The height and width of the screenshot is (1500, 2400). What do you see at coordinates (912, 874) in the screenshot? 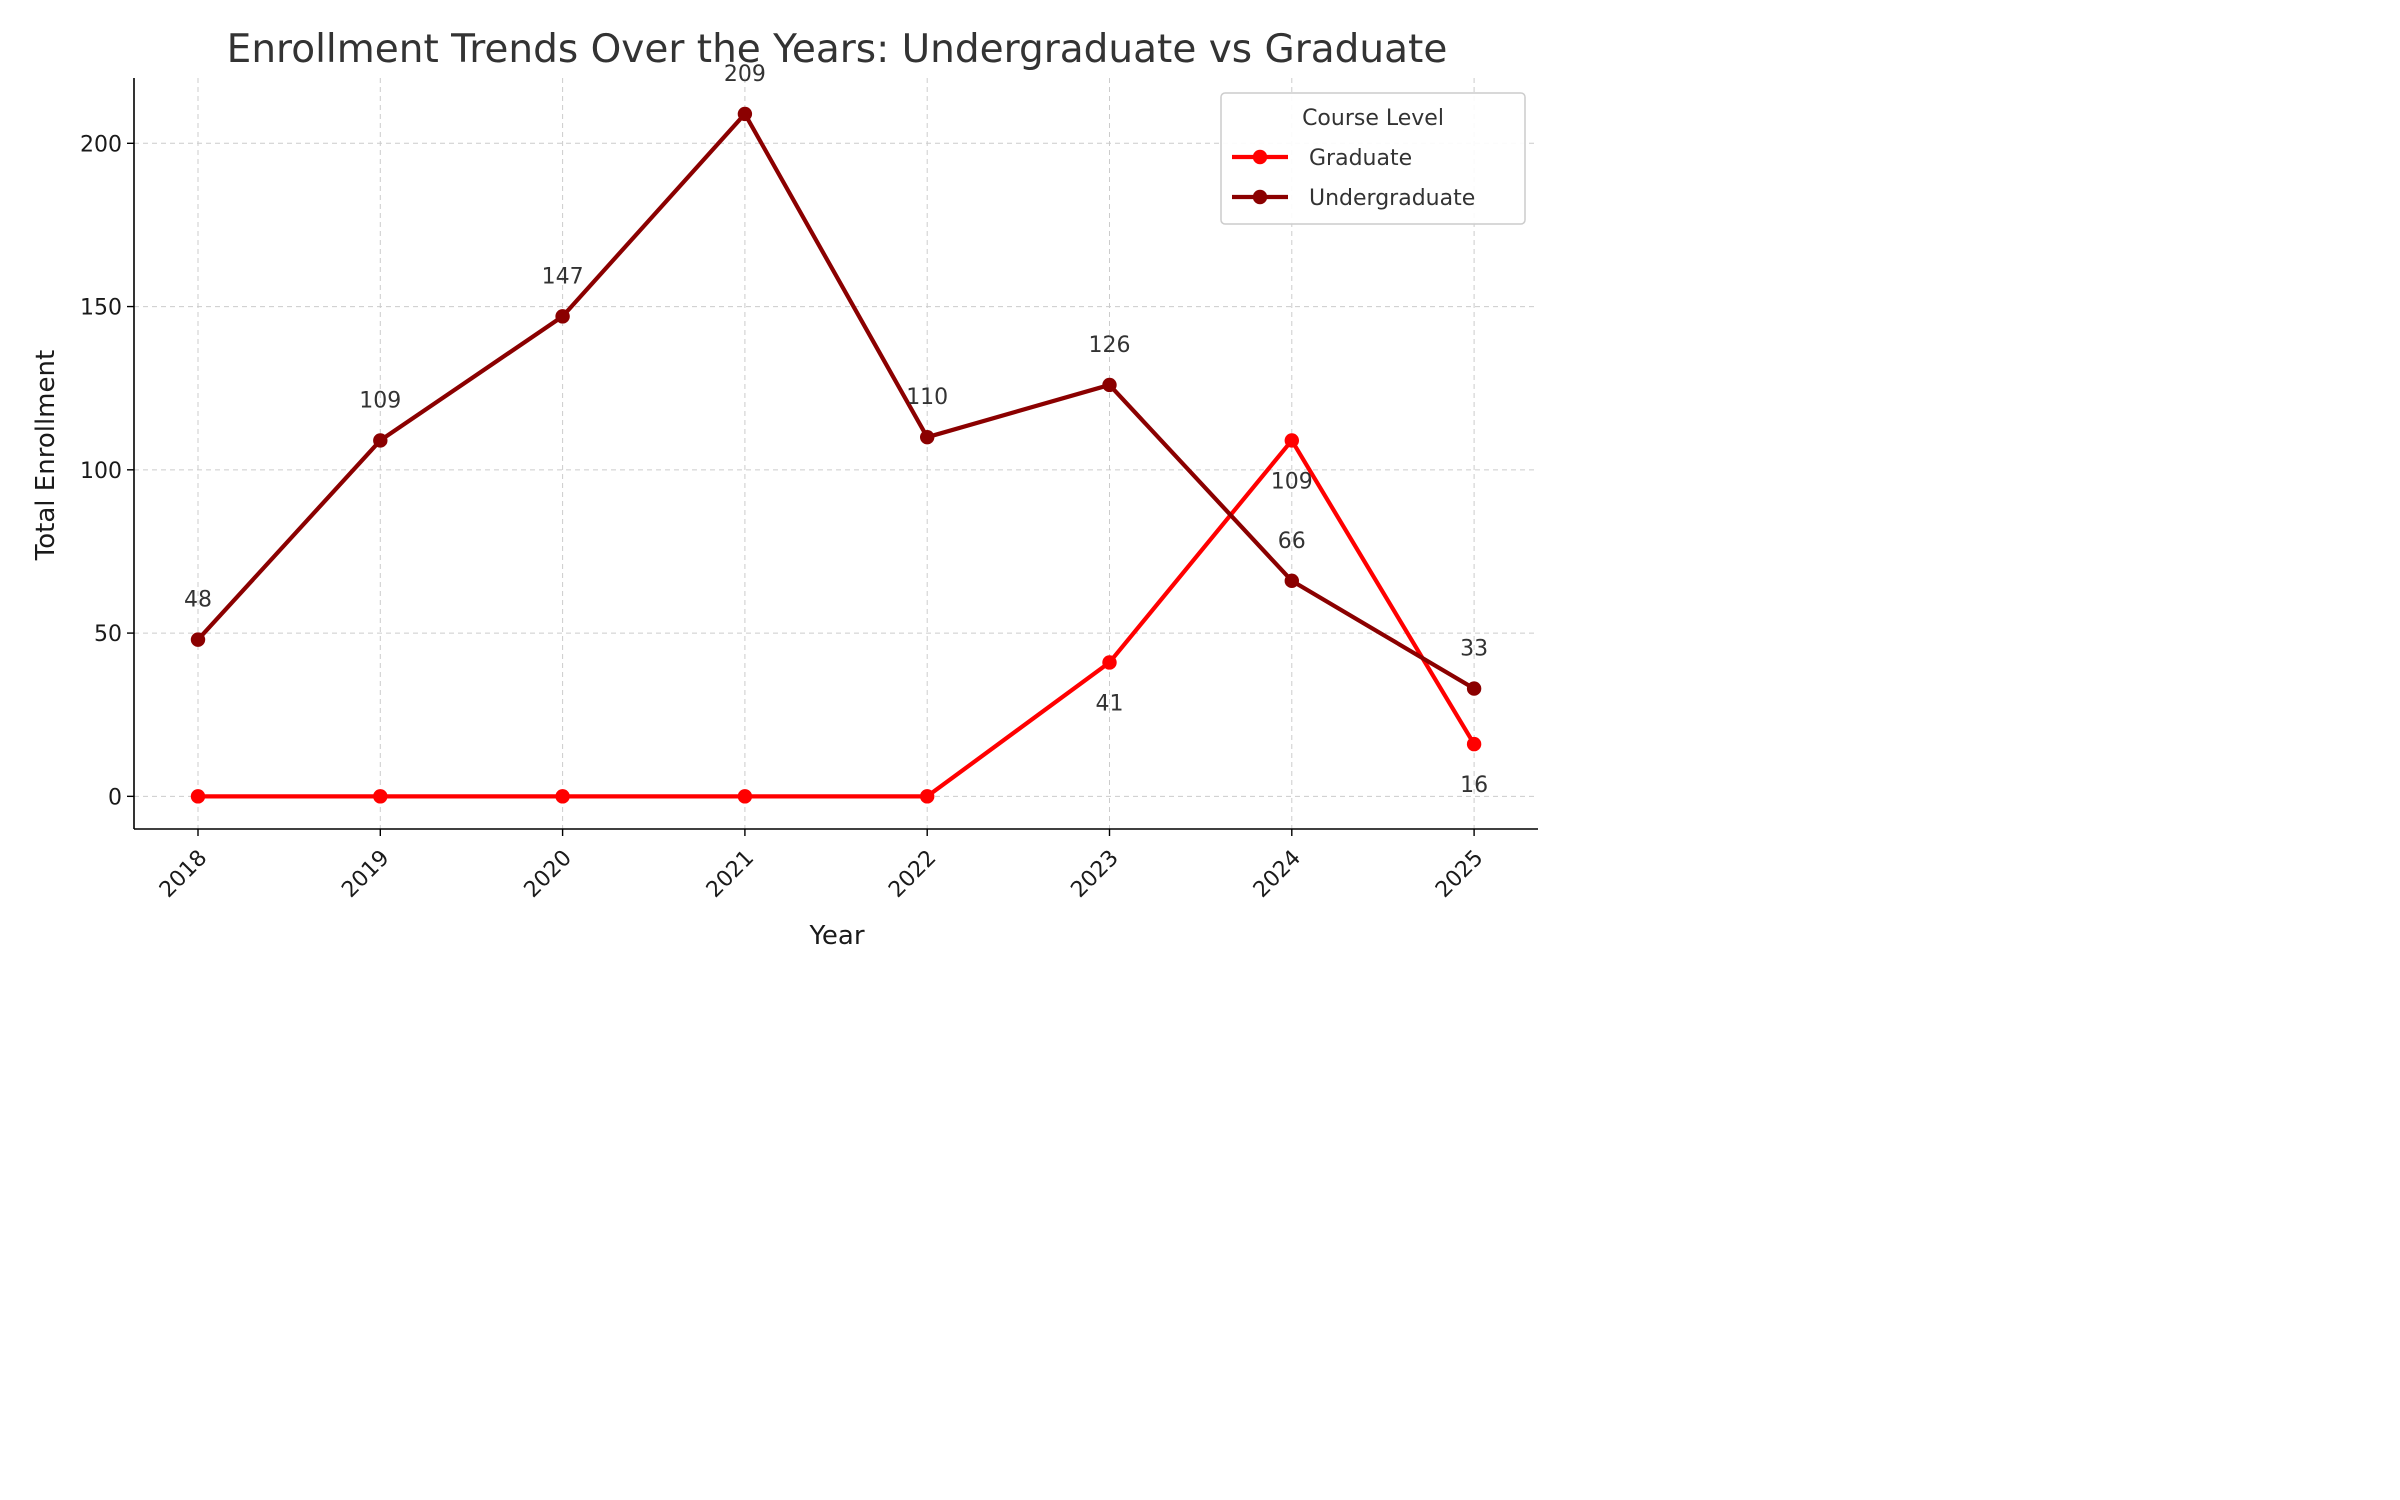
I see `x-tick-label: 2022` at bounding box center [912, 874].